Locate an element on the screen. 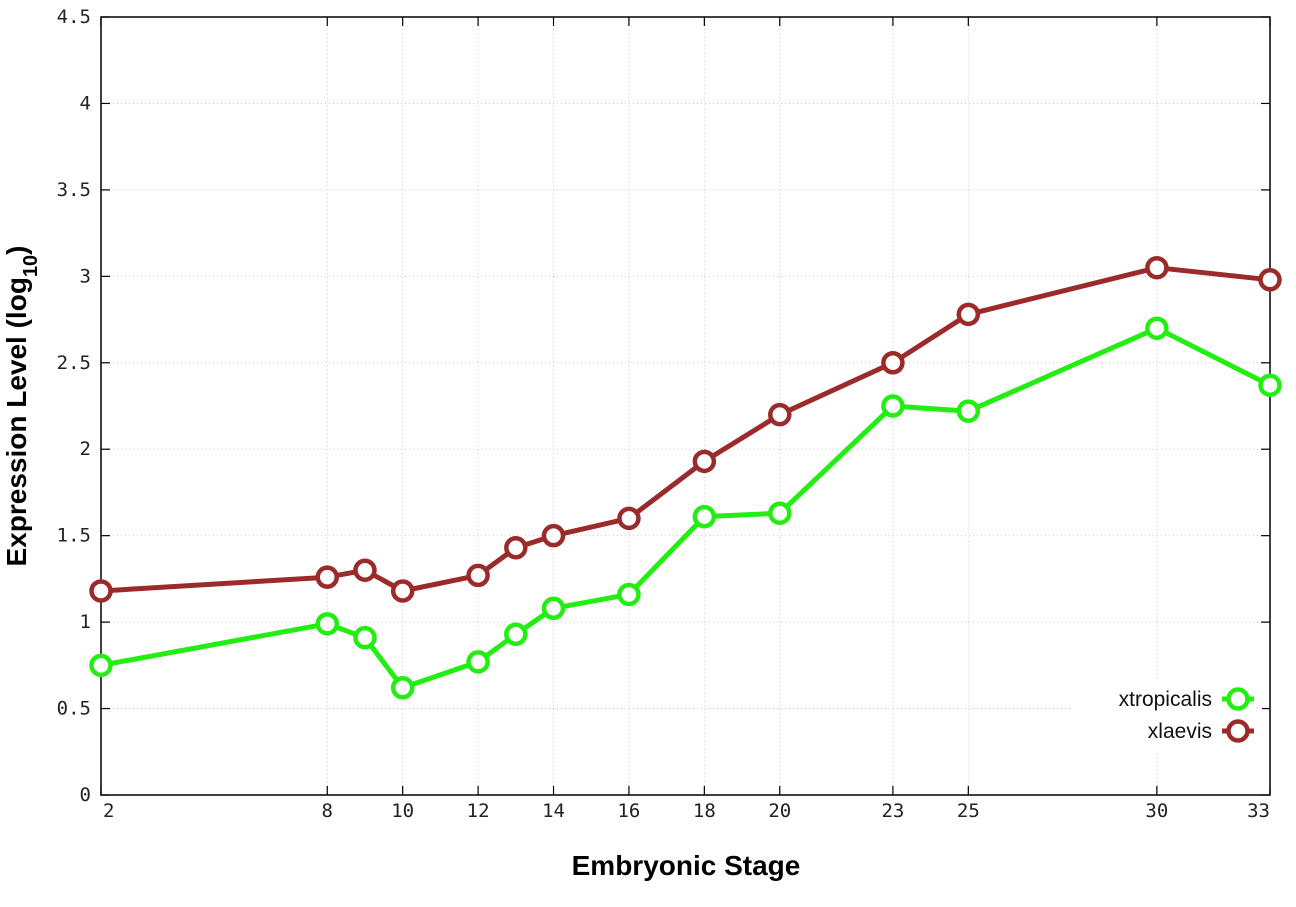 This screenshot has height=907, width=1296. x-tick-label: 23 is located at coordinates (892, 811).